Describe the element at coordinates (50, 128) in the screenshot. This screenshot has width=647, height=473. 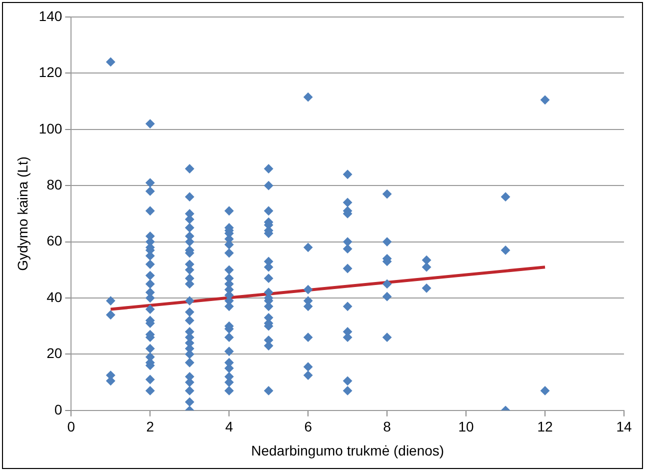
I see `y-tick-label: 100` at that location.